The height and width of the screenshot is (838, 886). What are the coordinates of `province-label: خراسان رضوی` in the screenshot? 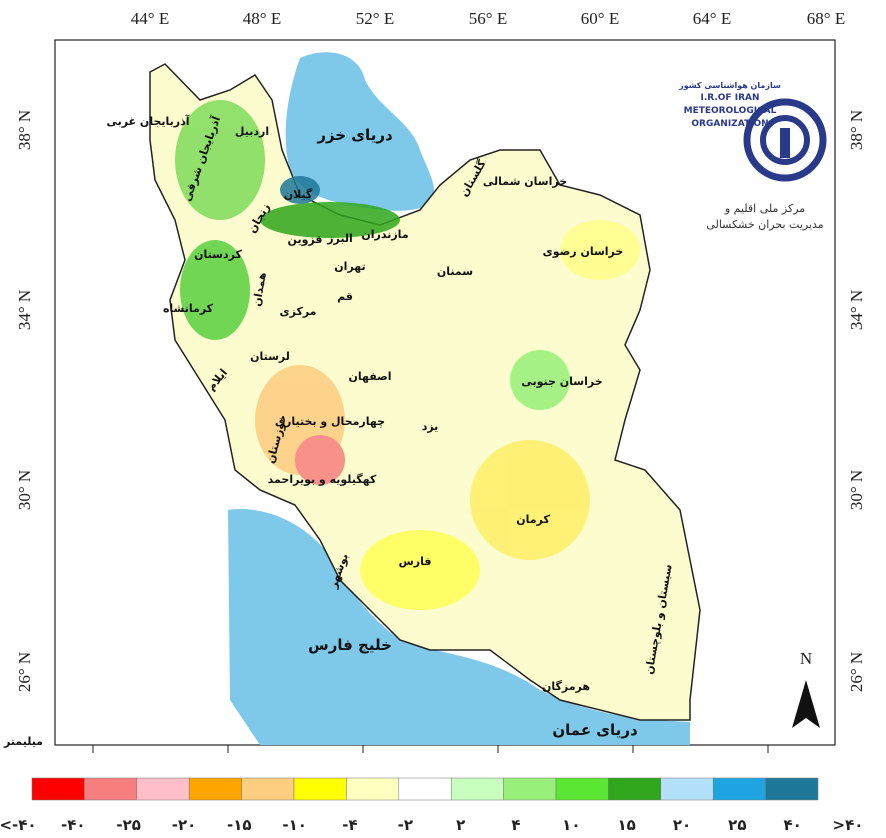 It's located at (583, 251).